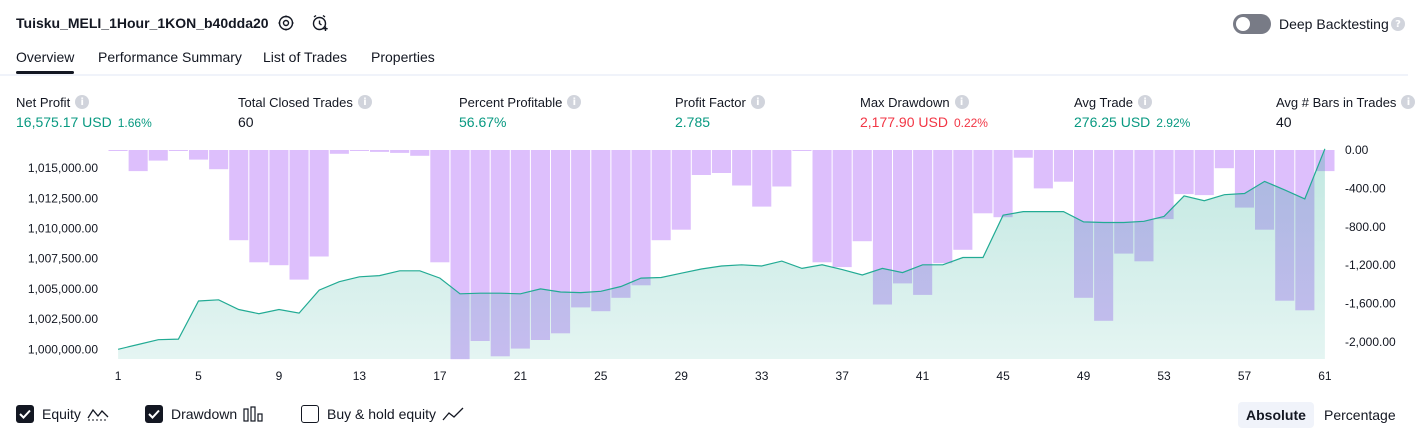 This screenshot has height=438, width=1424. Describe the element at coordinates (295, 102) in the screenshot. I see `metric-label: Total Closed Trades` at that location.